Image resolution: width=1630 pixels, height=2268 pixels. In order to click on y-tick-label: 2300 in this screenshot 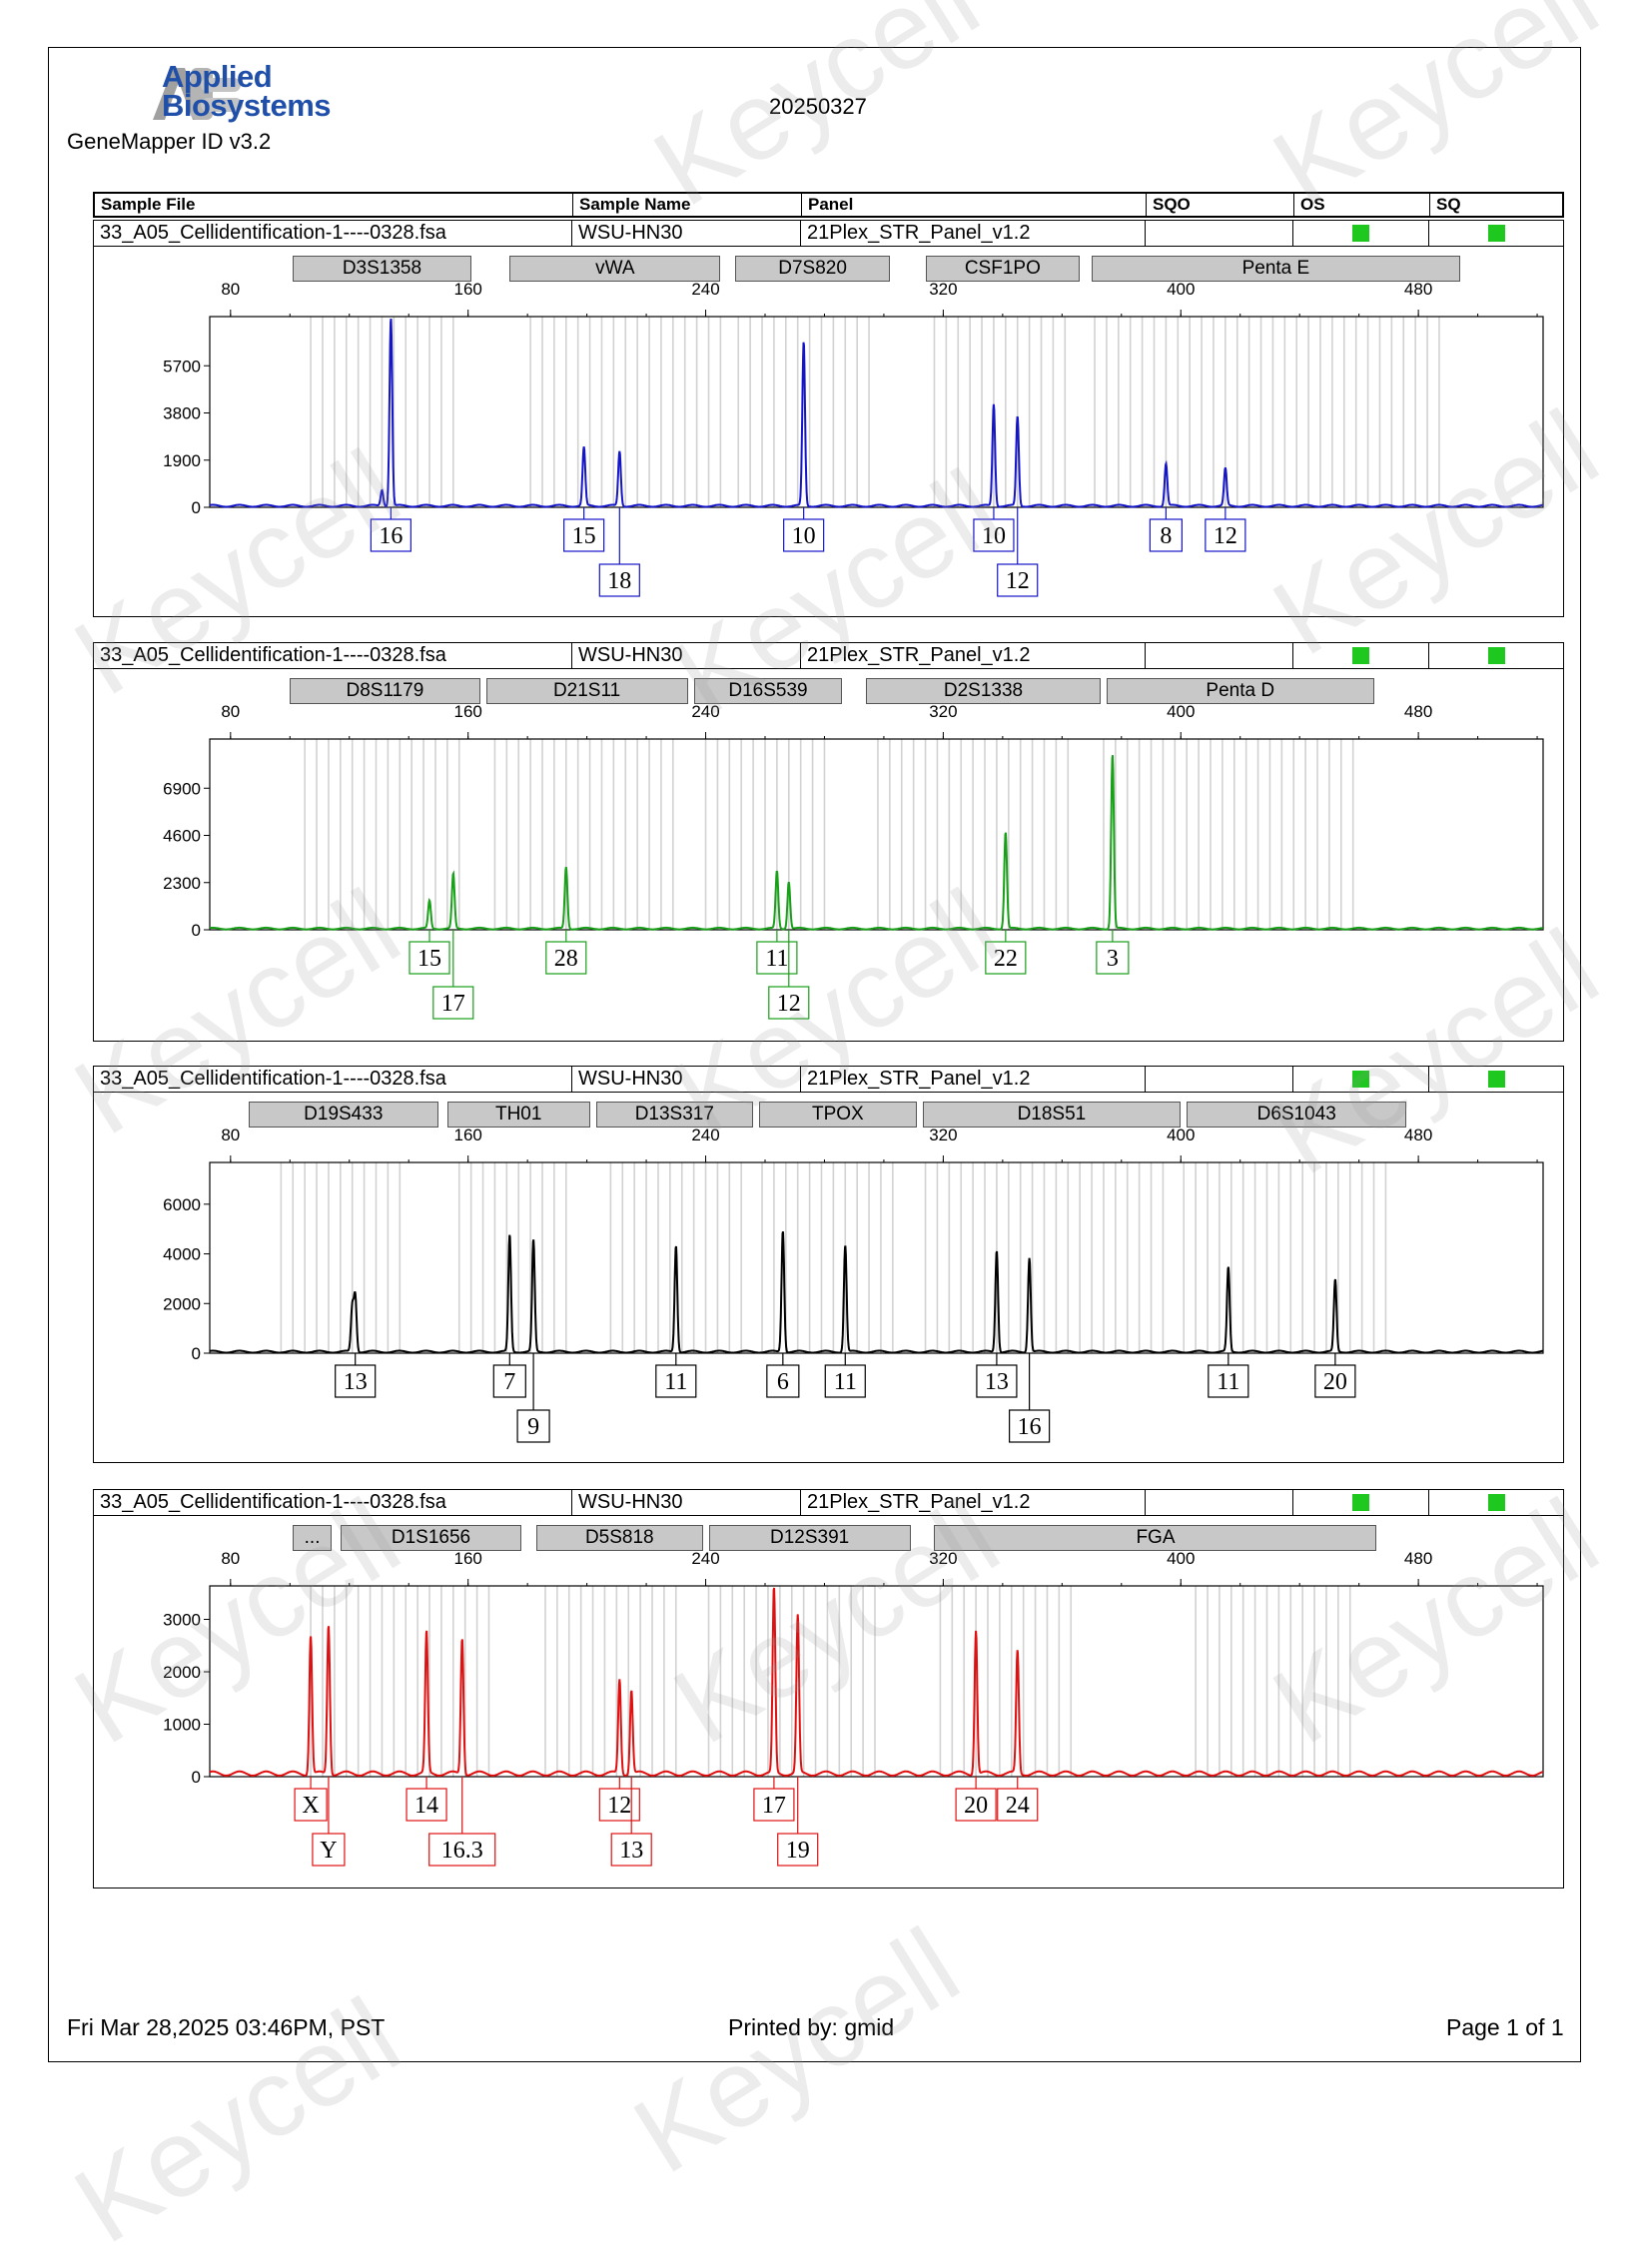, I will do `click(182, 883)`.